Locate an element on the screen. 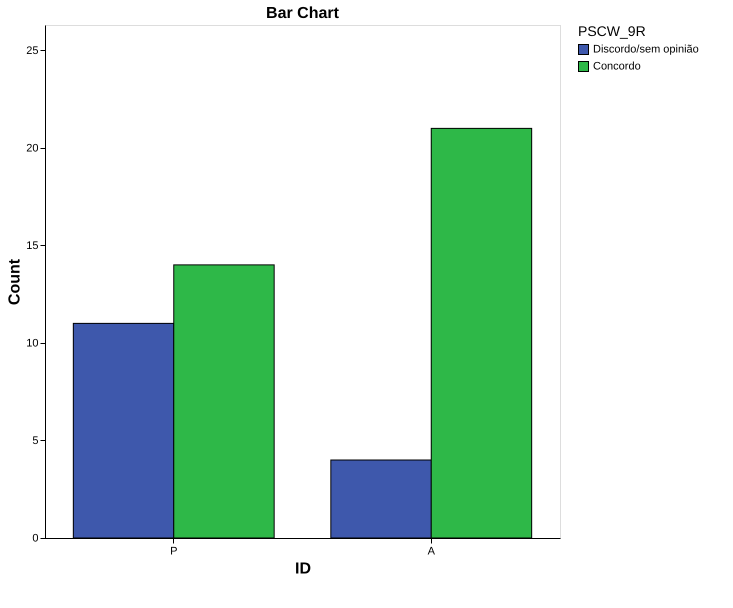 This screenshot has width=733, height=608. chart-title: Bar Chart is located at coordinates (303, 13).